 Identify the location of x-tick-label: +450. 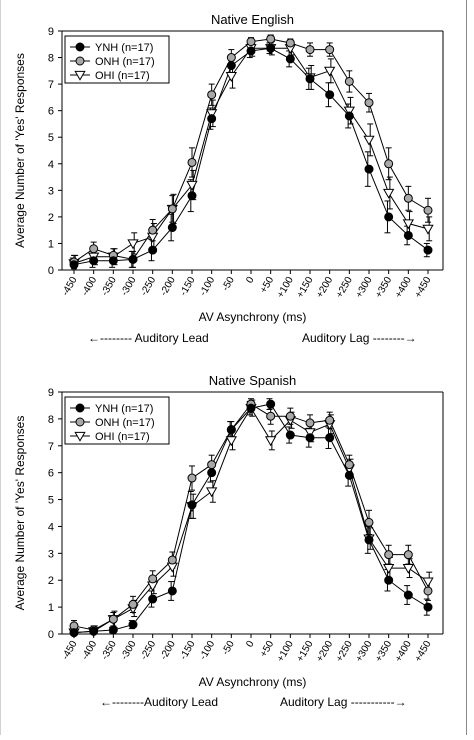
(423, 287).